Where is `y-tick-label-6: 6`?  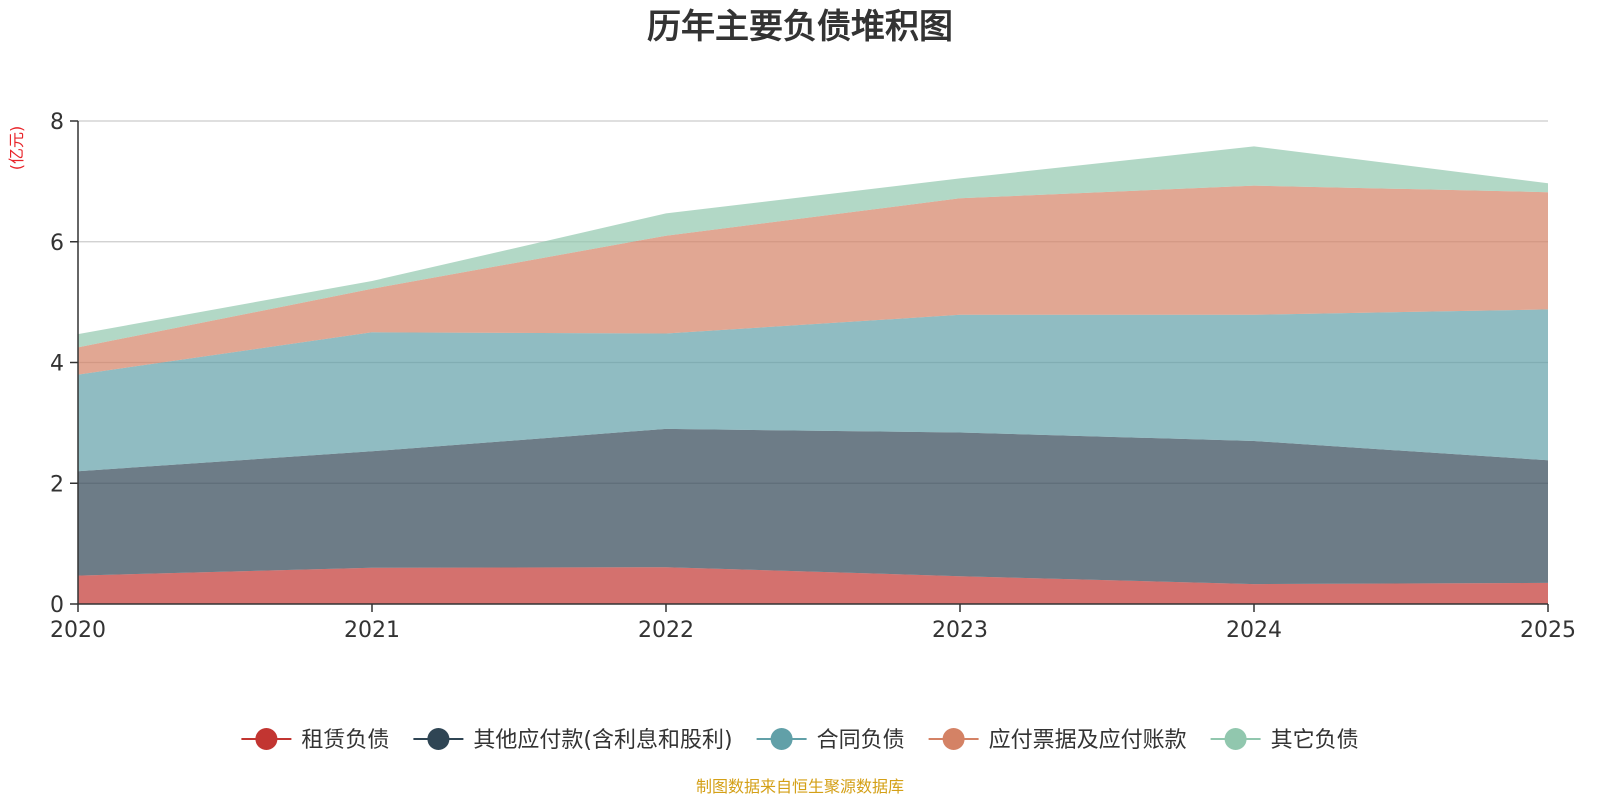
y-tick-label-6: 6 is located at coordinates (57, 243).